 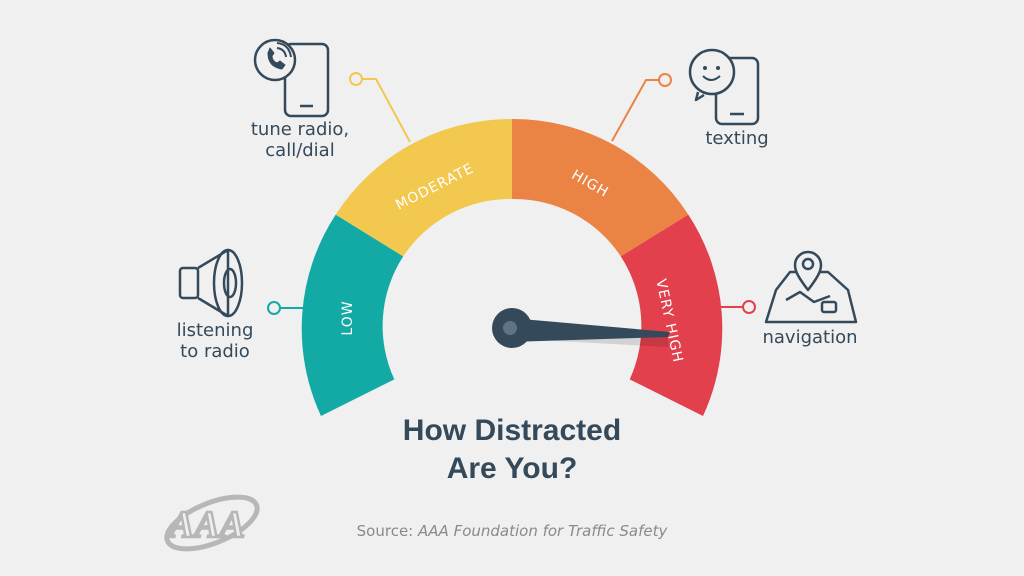 I want to click on speaker-icon, so click(x=211, y=283).